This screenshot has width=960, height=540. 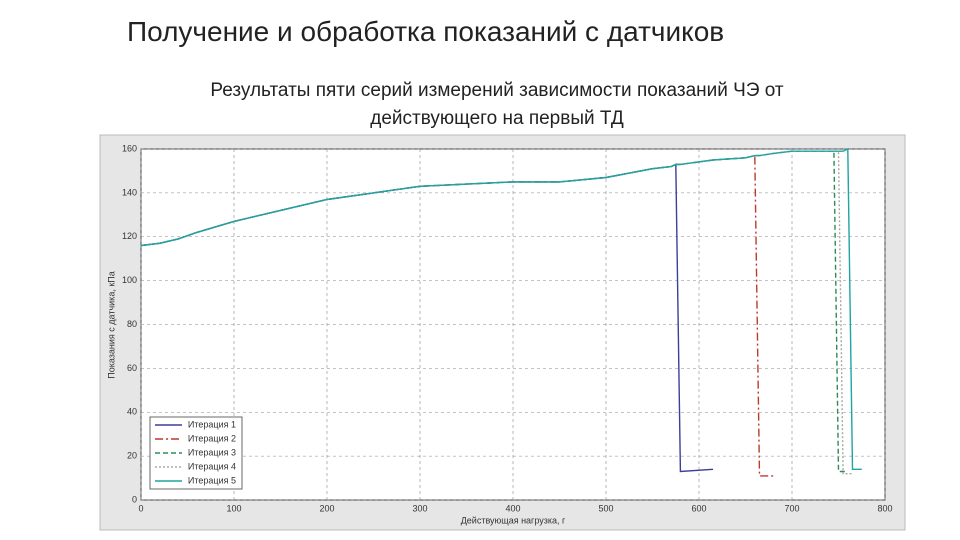 What do you see at coordinates (212, 452) in the screenshot?
I see `legend-label: Итерация 3` at bounding box center [212, 452].